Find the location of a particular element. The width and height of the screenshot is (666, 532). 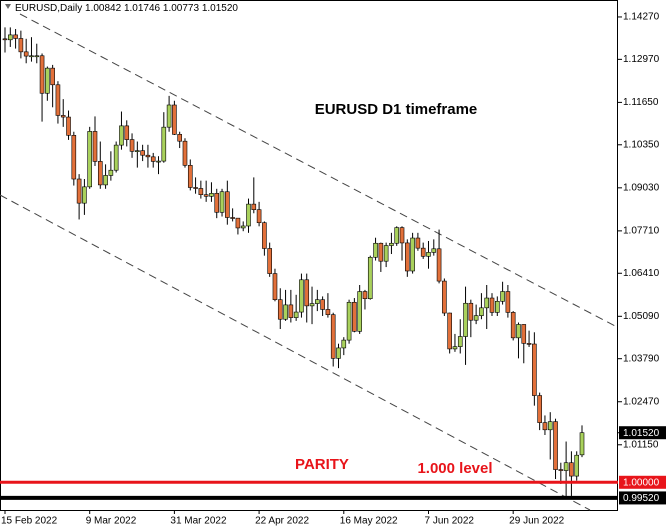

level-label: 0.99520 is located at coordinates (641, 498).